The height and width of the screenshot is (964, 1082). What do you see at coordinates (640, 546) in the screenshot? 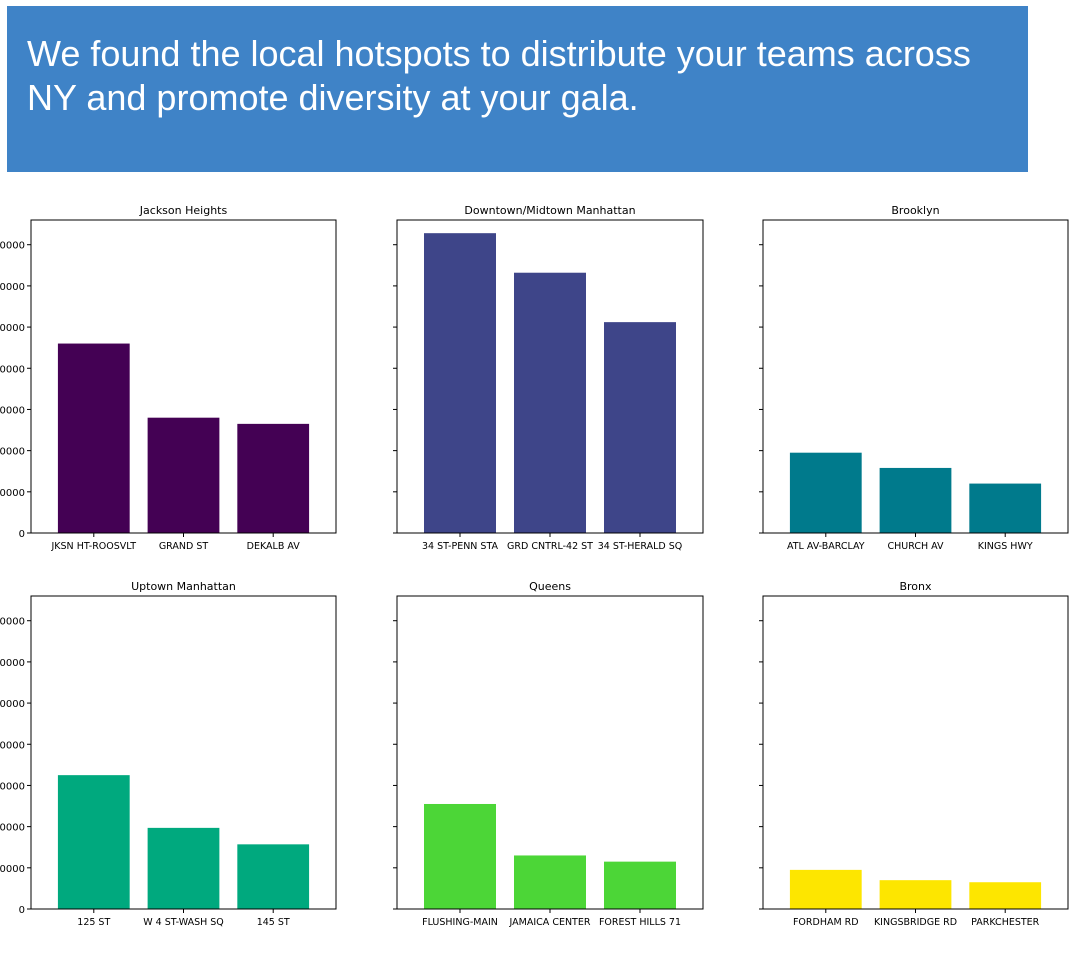
I see `x-tick-label: 34 ST-HERALD SQ` at bounding box center [640, 546].